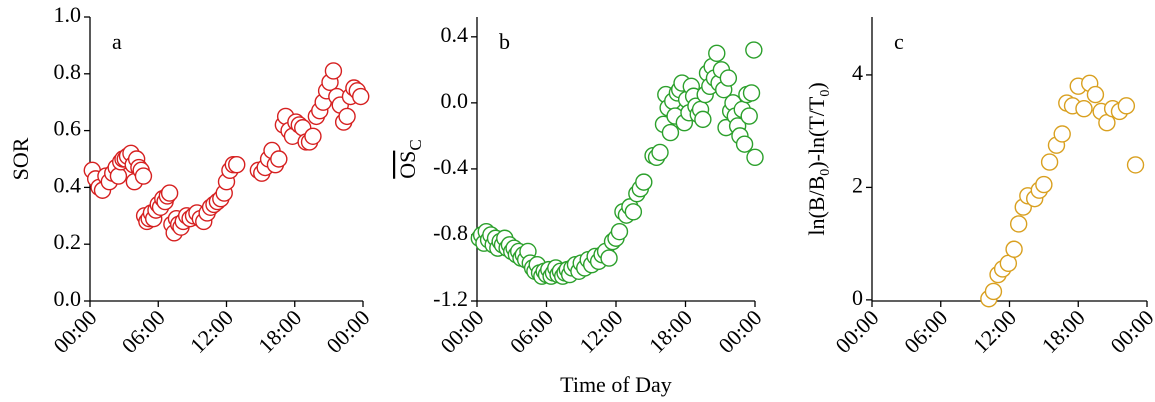  I want to click on y-tick-label: 2, so click(857, 184).